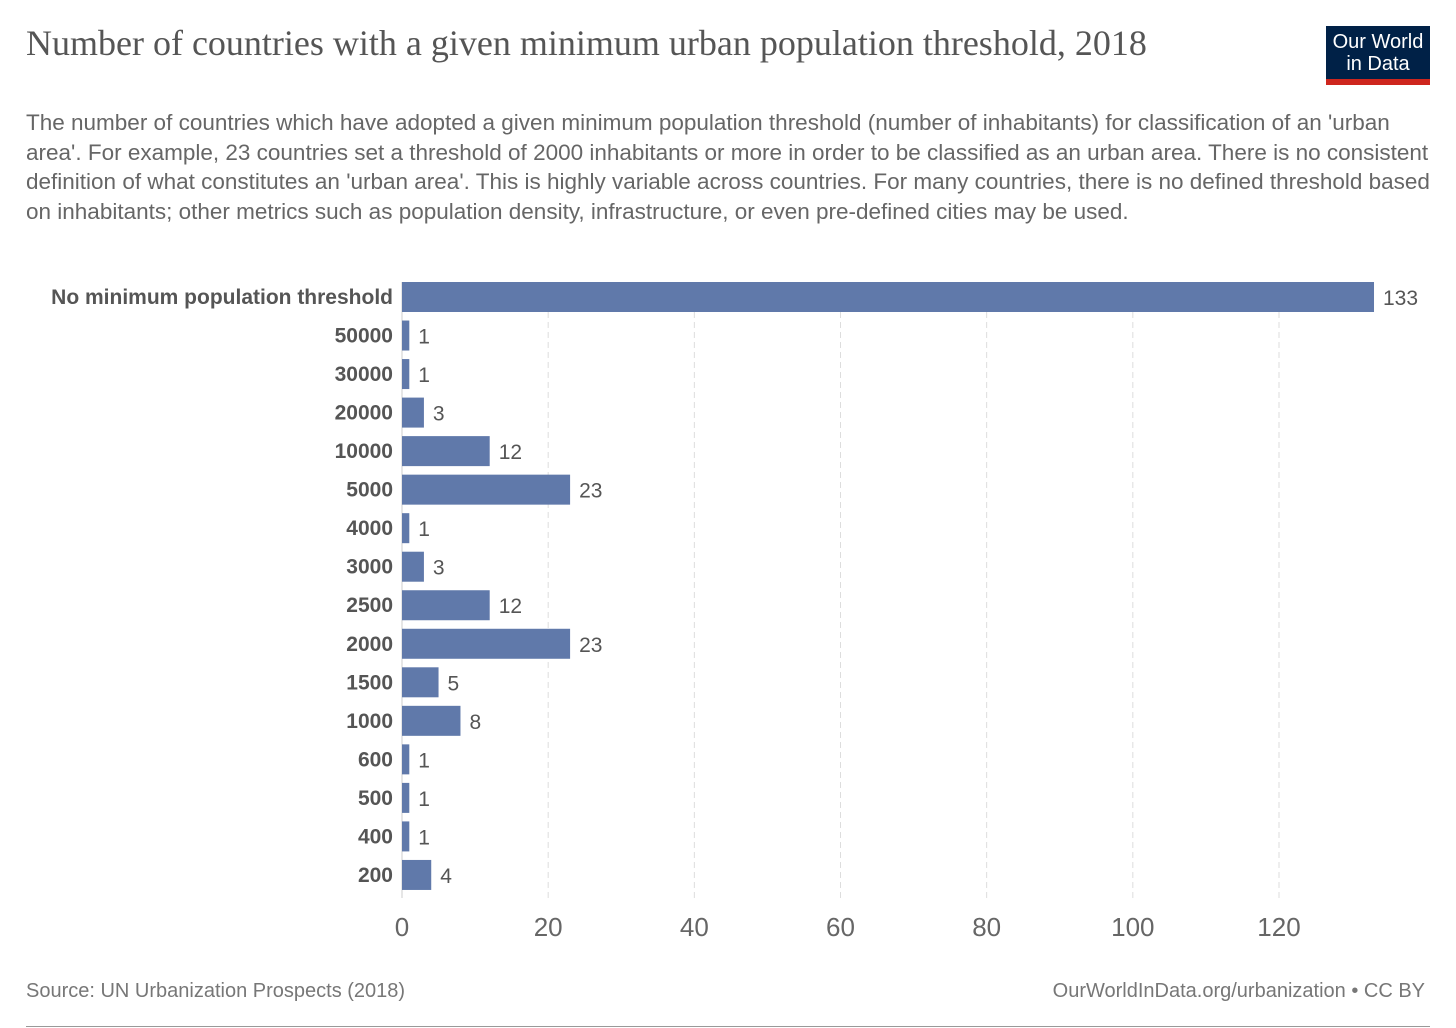 The width and height of the screenshot is (1456, 1028). I want to click on category-label: 2500, so click(369, 605).